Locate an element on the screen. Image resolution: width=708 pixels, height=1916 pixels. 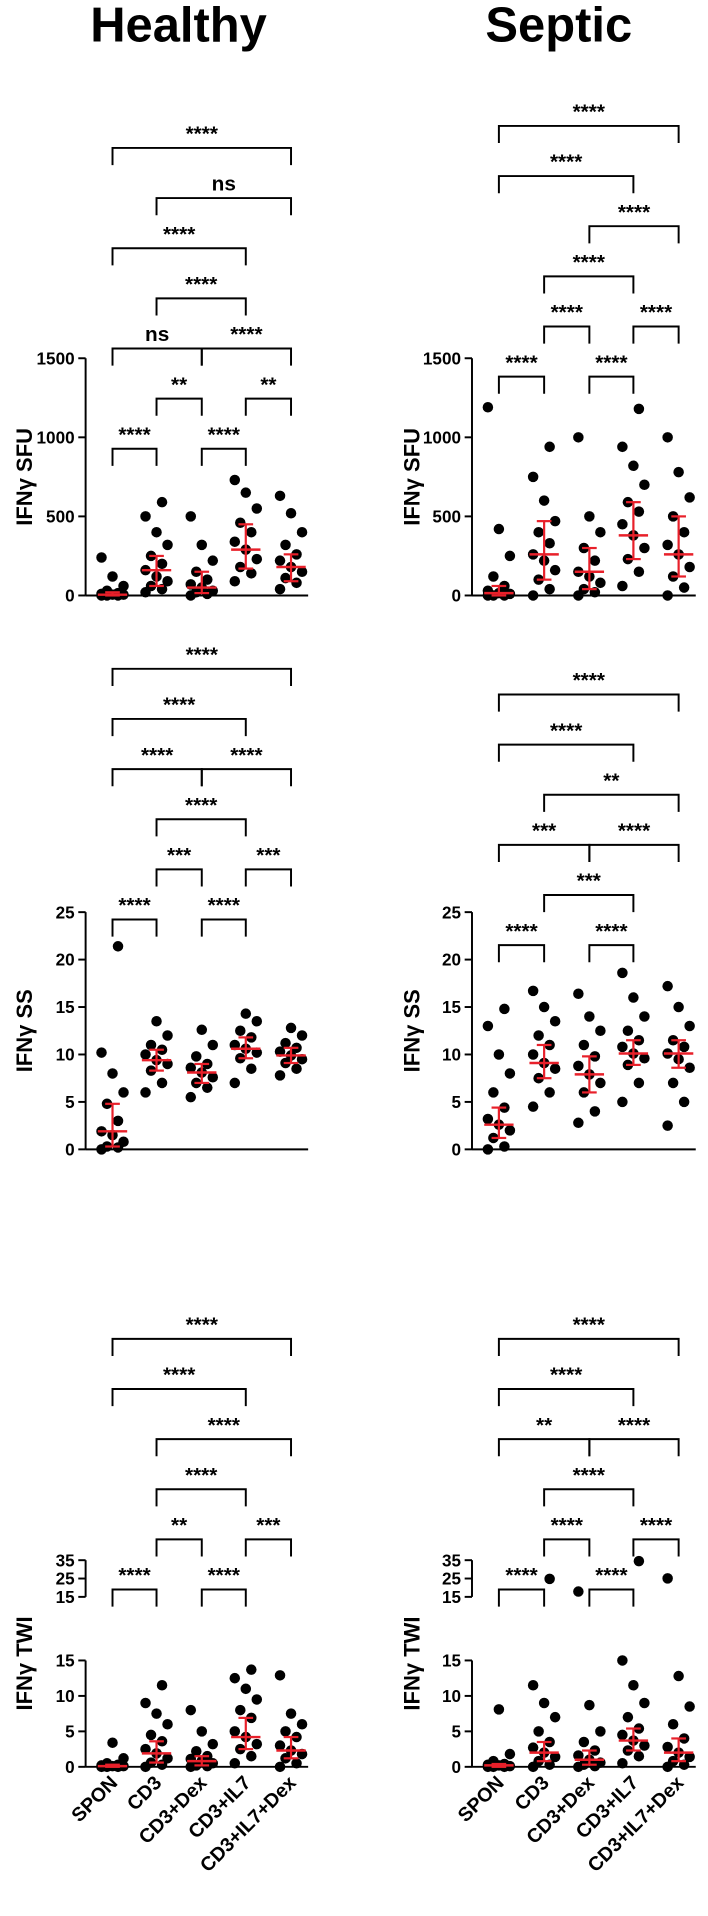
y-tick-label: 1000 is located at coordinates (56, 437).